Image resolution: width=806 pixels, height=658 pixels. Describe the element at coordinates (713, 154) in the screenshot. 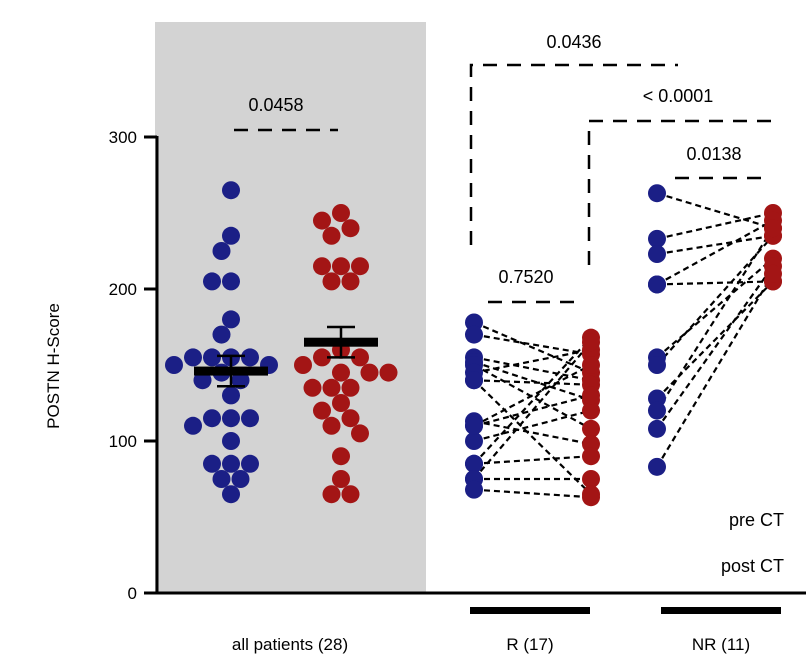

I see `pvalue-NR: 0.0138` at that location.